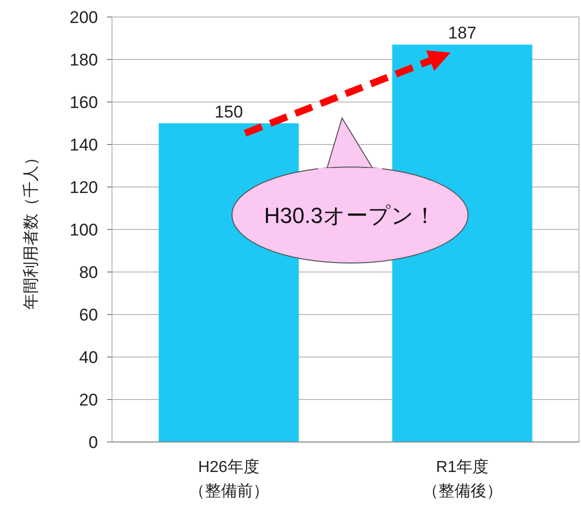 This screenshot has width=581, height=505. I want to click on y-tick-label: 120, so click(84, 187).